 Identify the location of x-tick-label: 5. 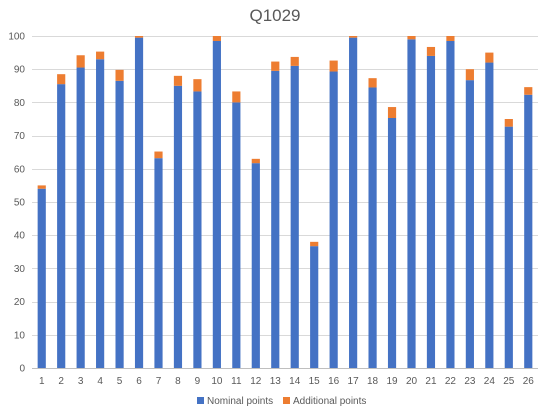
(120, 381).